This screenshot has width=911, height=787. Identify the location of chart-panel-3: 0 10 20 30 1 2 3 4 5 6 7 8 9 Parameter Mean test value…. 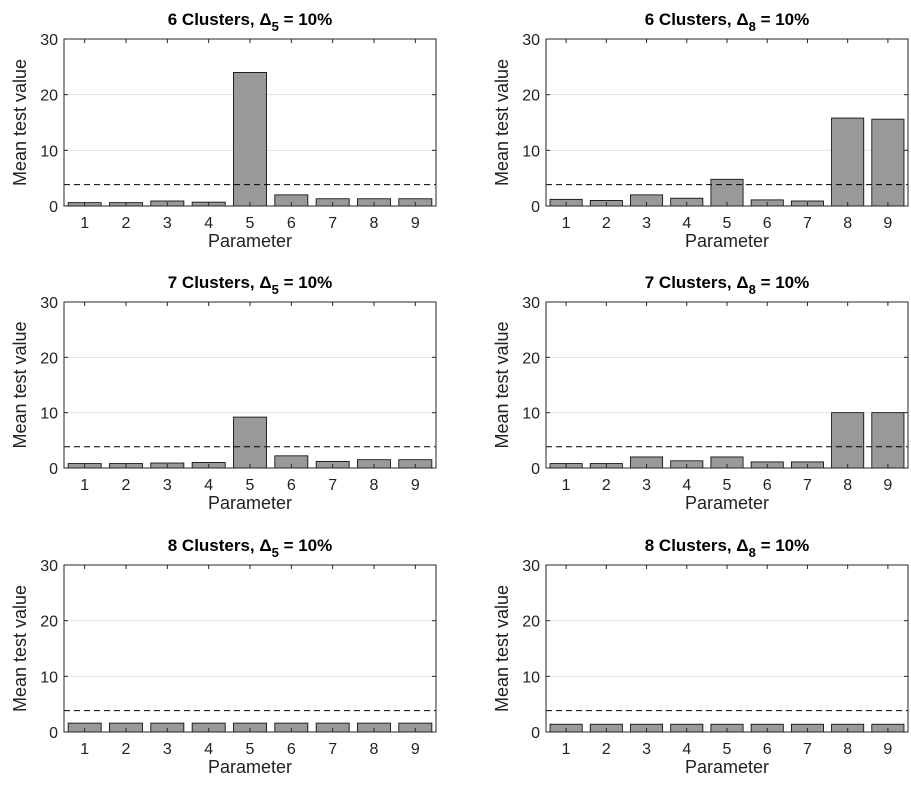
(223, 393).